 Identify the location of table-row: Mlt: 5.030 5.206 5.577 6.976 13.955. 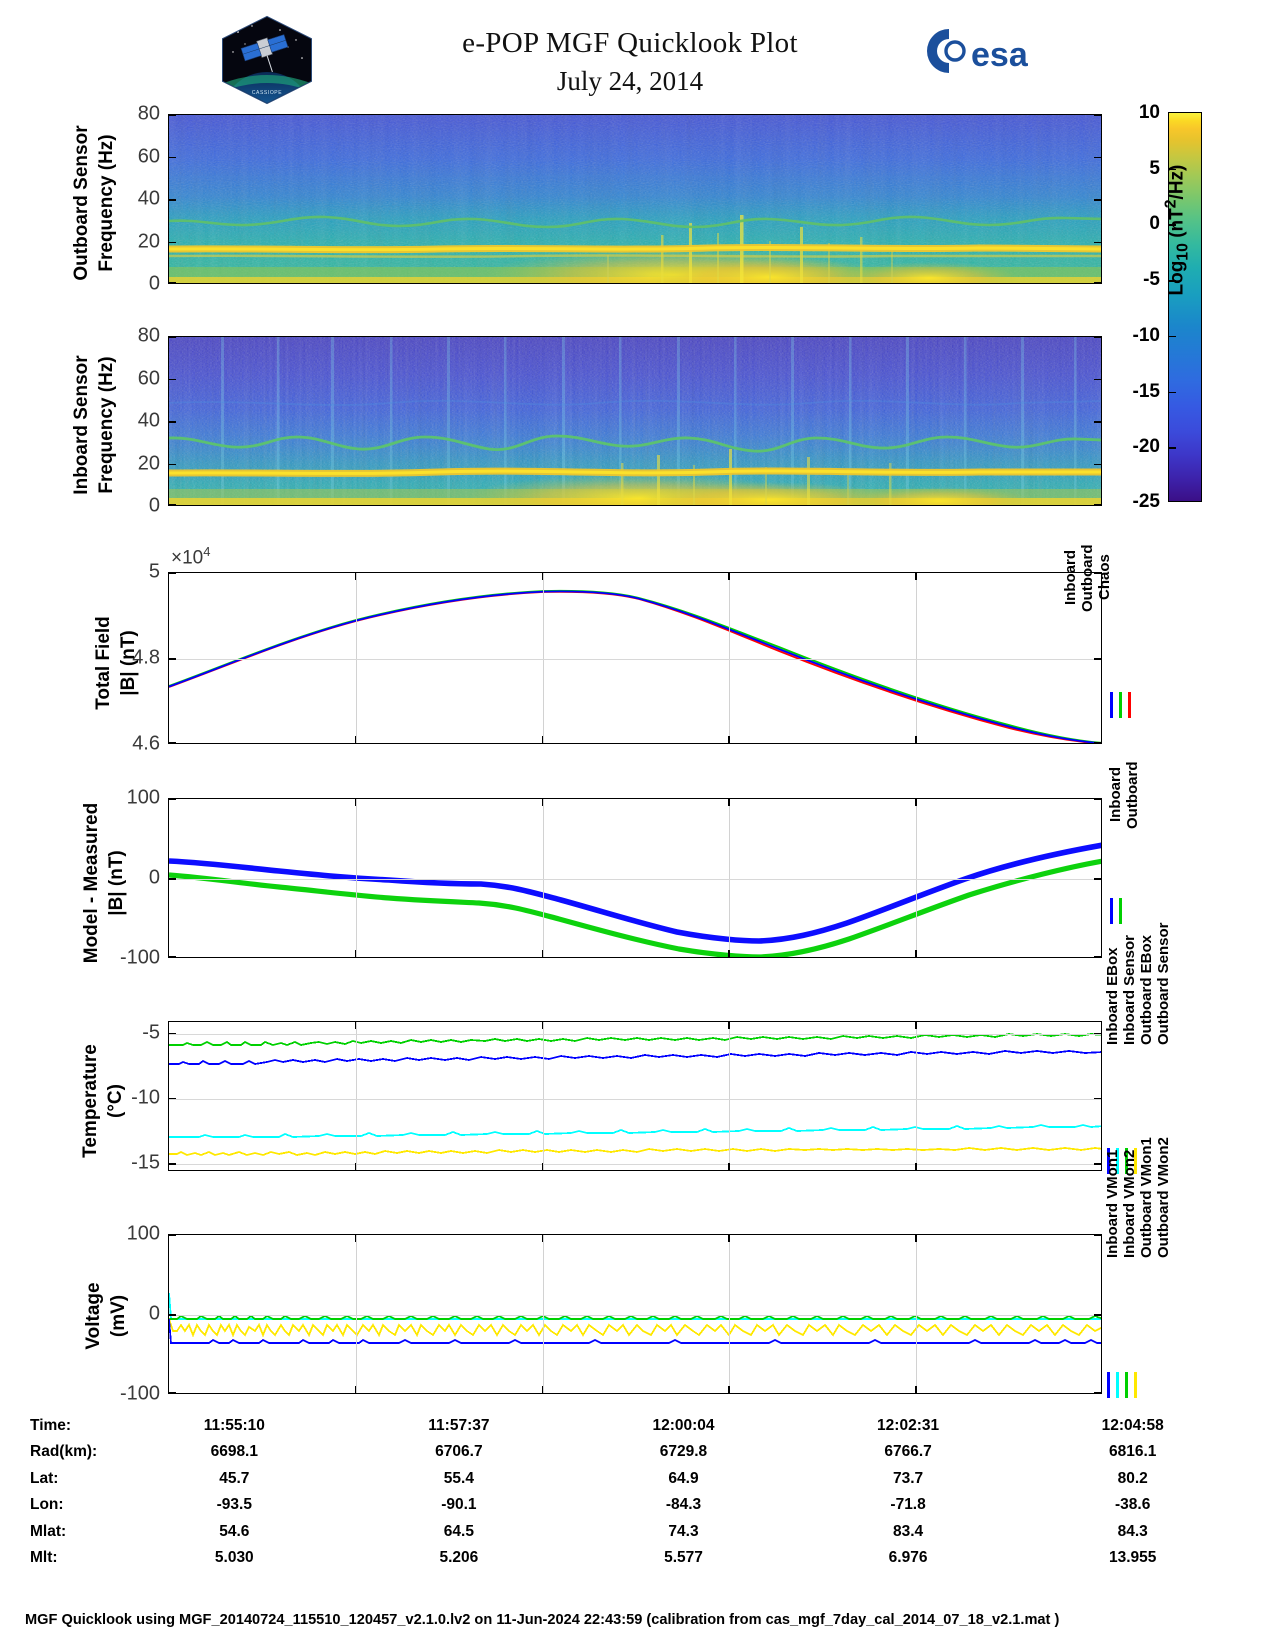
(637, 1558).